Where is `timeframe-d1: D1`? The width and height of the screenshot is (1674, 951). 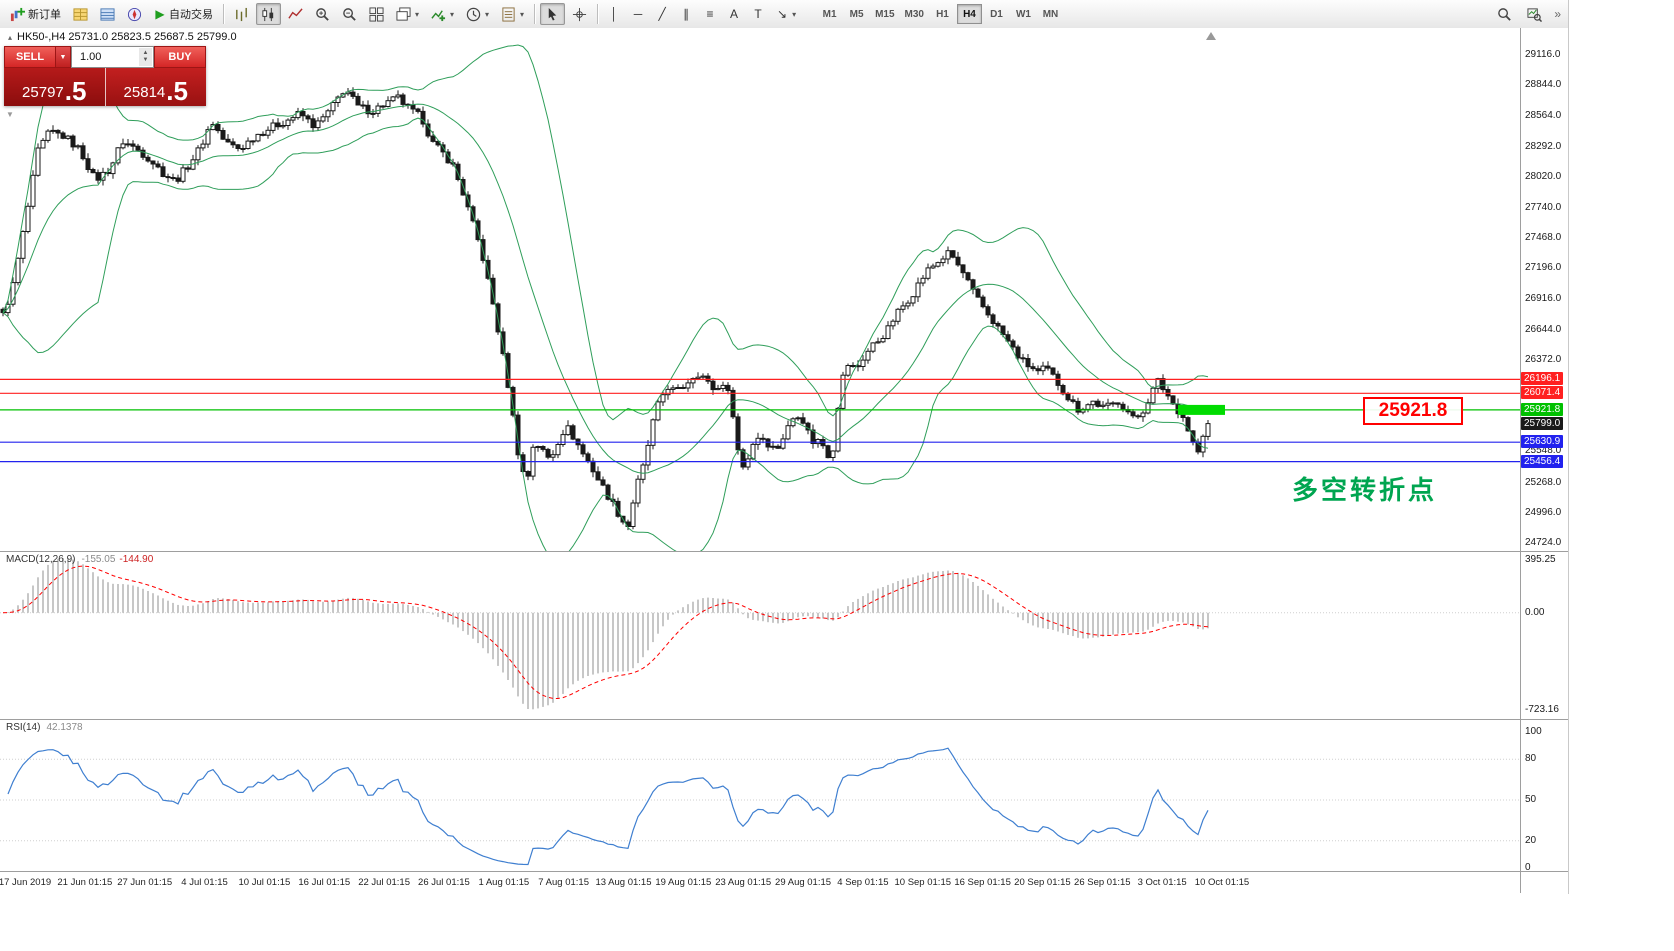
timeframe-d1: D1 is located at coordinates (996, 14).